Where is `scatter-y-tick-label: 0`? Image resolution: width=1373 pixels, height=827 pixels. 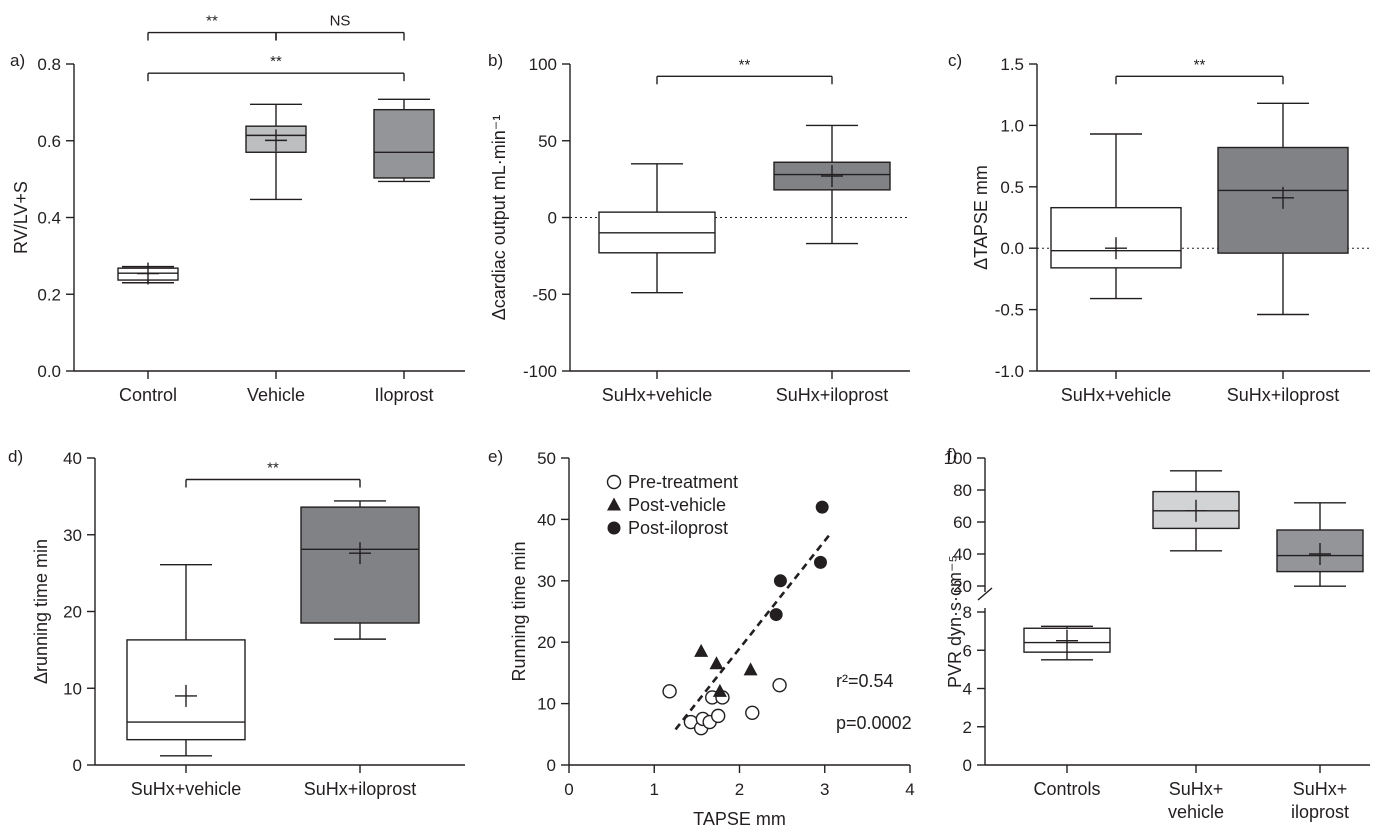 scatter-y-tick-label: 0 is located at coordinates (551, 765).